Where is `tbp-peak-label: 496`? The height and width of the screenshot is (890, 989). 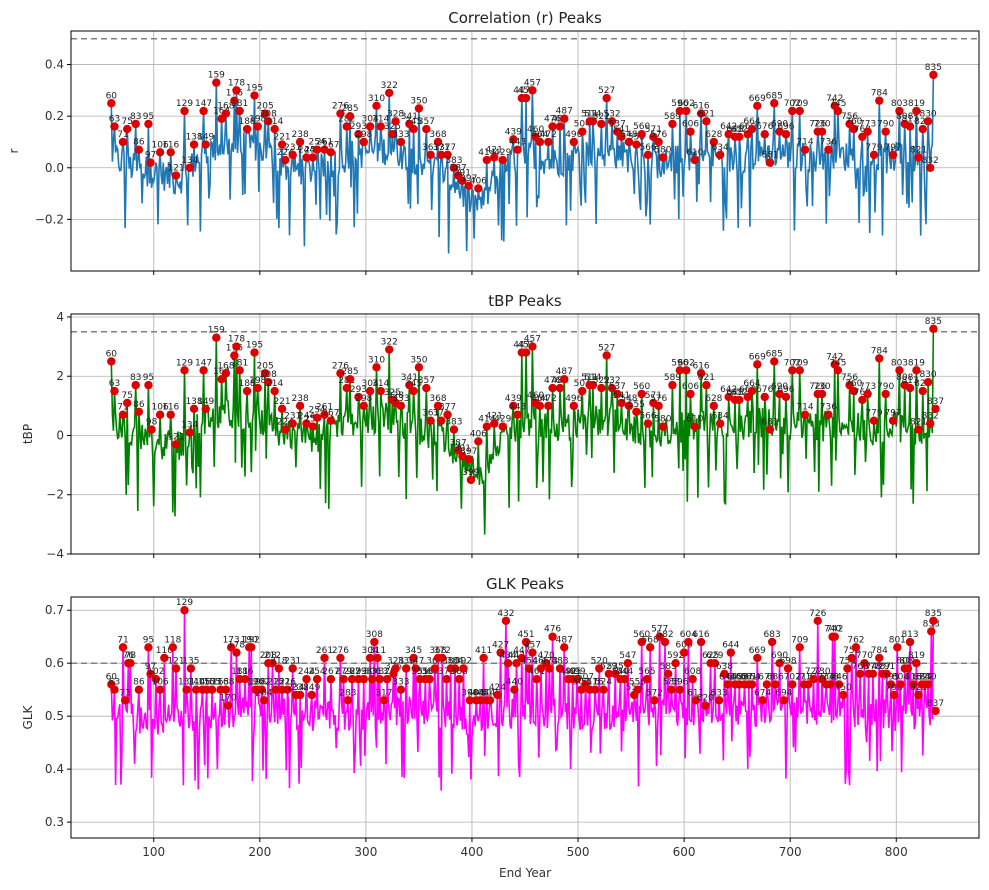 tbp-peak-label: 496 is located at coordinates (573, 399).